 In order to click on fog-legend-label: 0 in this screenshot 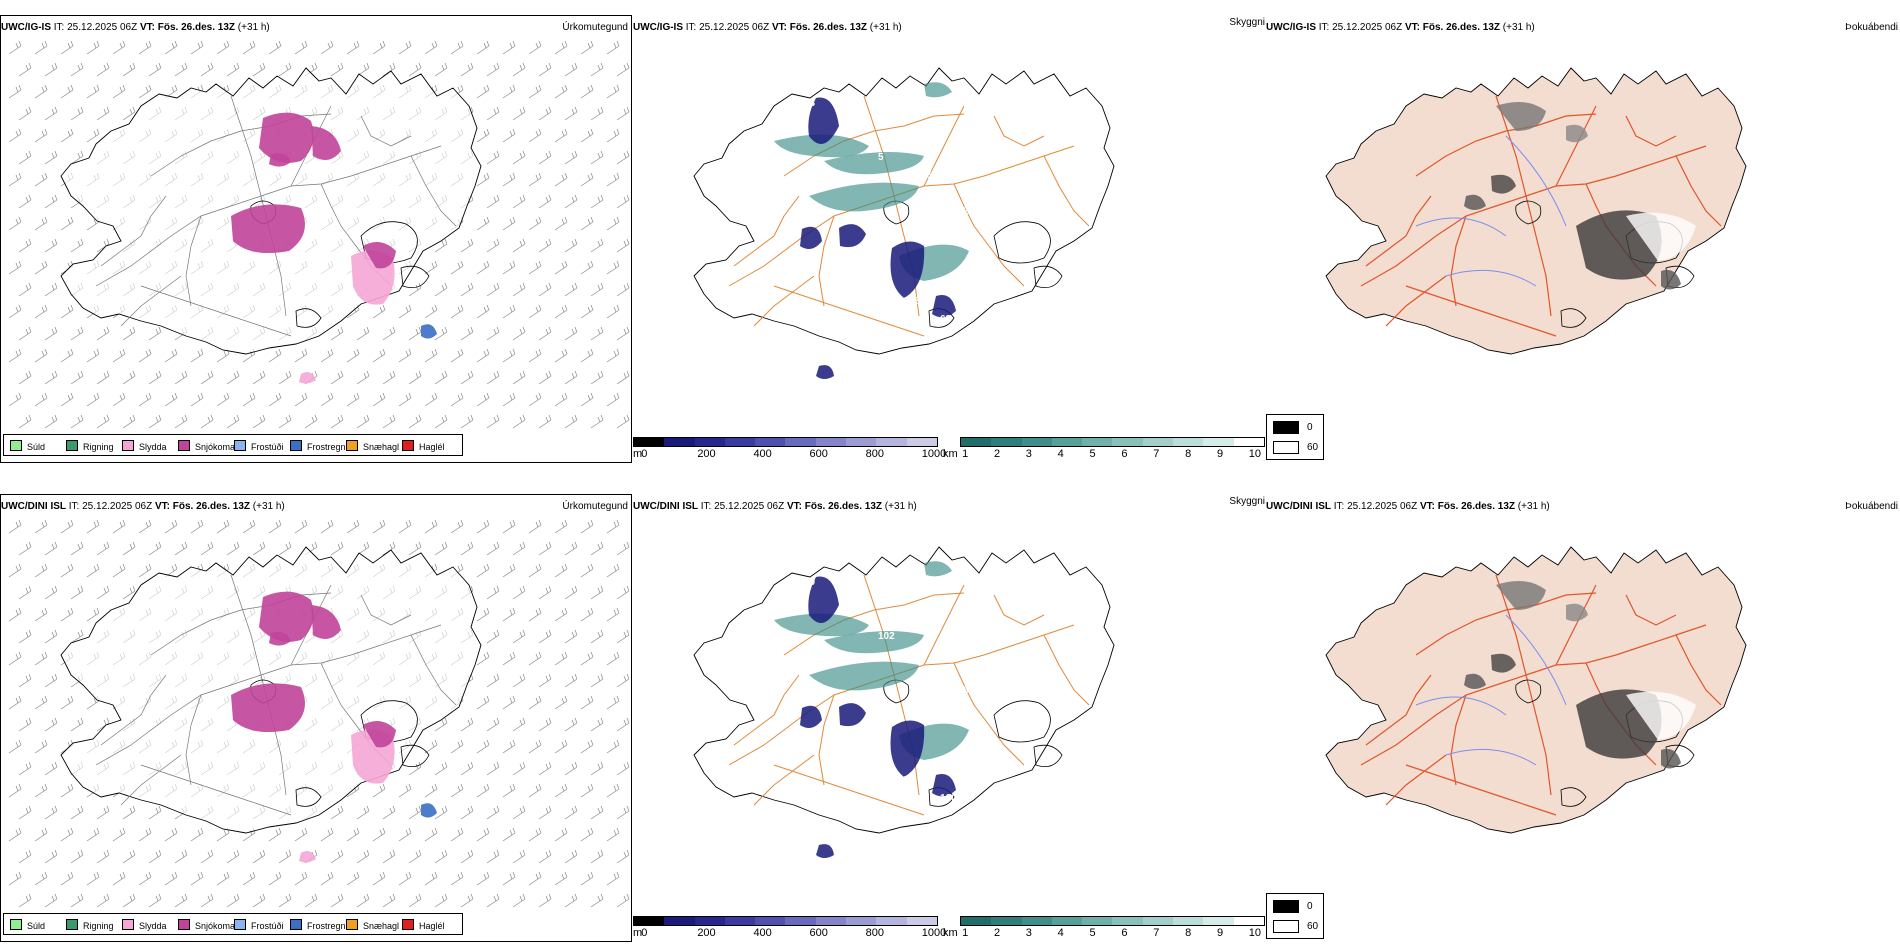, I will do `click(1310, 427)`.